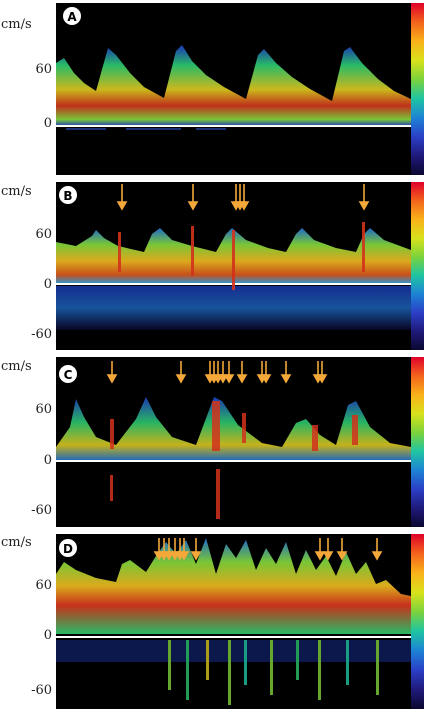 Image resolution: width=435 pixels, height=716 pixels. What do you see at coordinates (233, 672) in the screenshot?
I see `reverse-streaks-d` at bounding box center [233, 672].